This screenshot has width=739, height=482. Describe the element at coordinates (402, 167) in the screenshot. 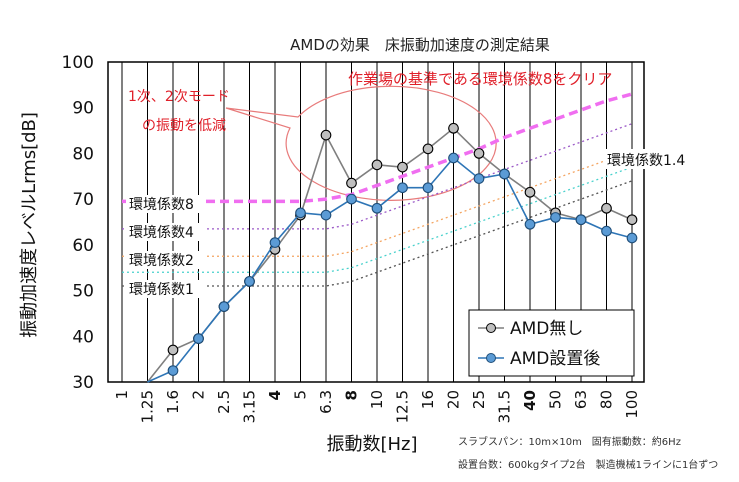

I see `series-0-point-12.5` at that location.